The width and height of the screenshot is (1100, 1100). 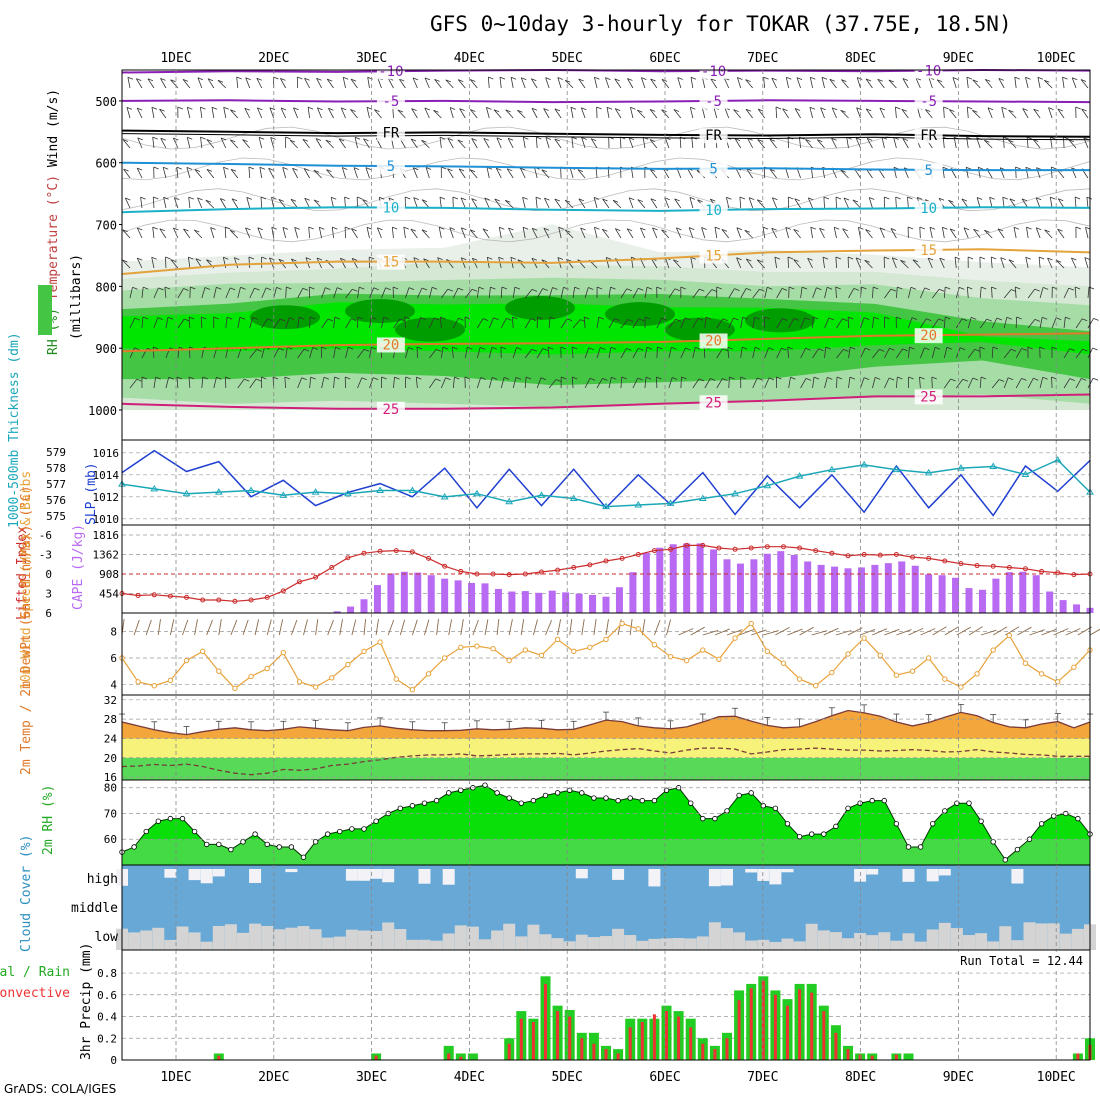 I want to click on upper-air-ylabel-units: (millibars), so click(x=76, y=297).